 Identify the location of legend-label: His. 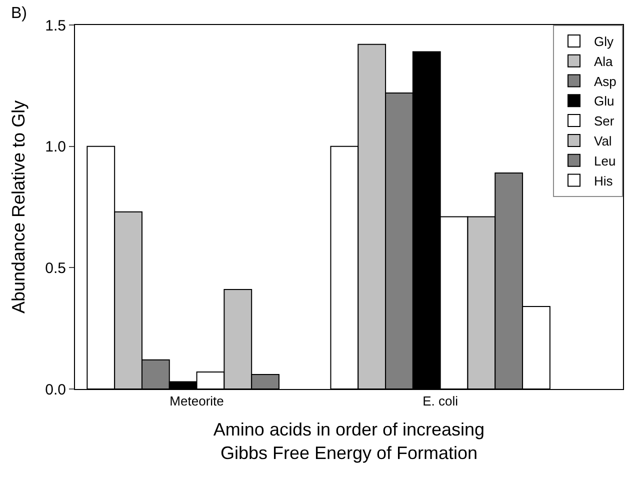
(604, 180).